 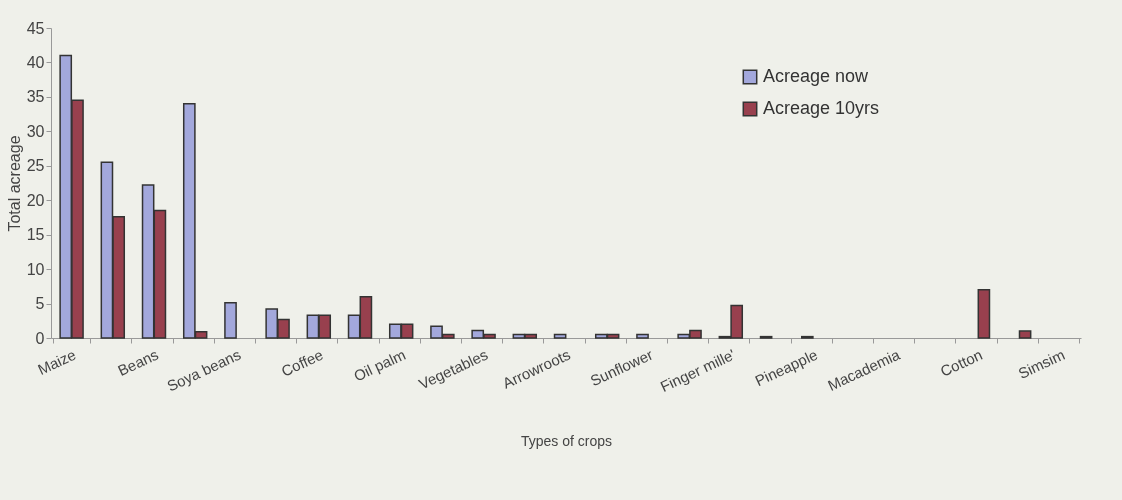 What do you see at coordinates (821, 108) in the screenshot?
I see `legend-label: Acreage 10yrs` at bounding box center [821, 108].